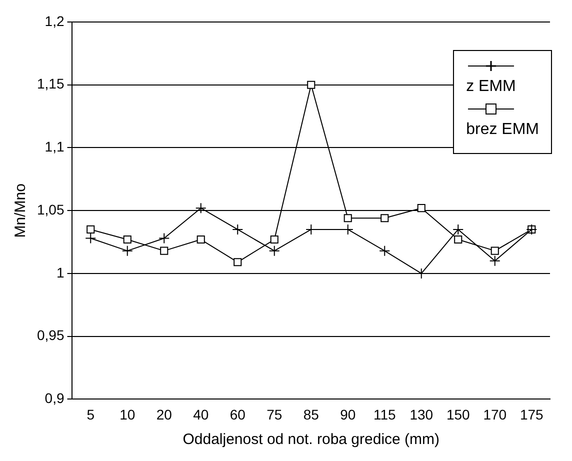 This screenshot has width=572, height=461. I want to click on legend-label: brez EMM, so click(502, 130).